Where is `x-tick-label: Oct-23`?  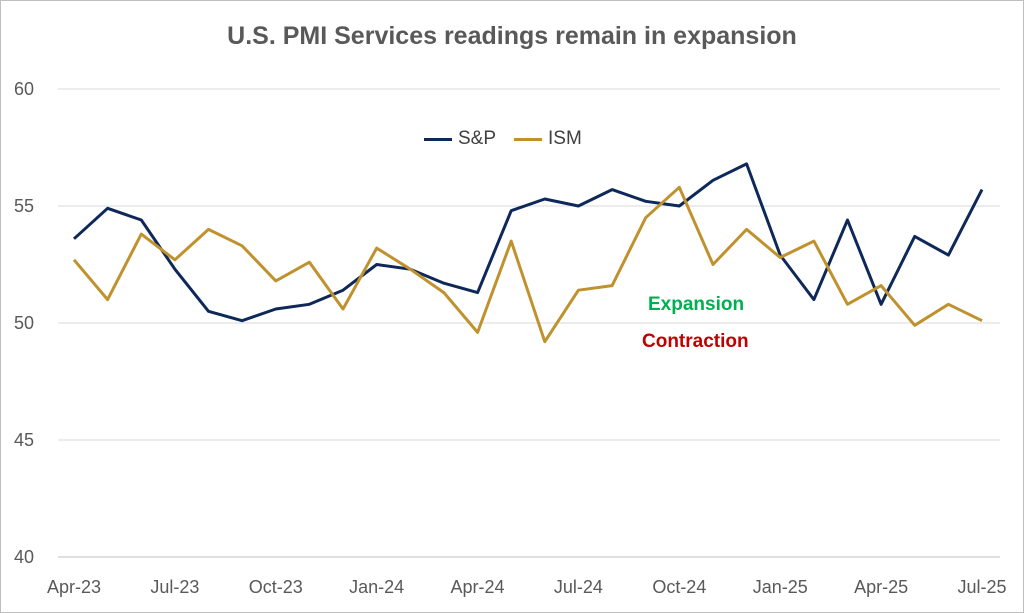 x-tick-label: Oct-23 is located at coordinates (276, 587).